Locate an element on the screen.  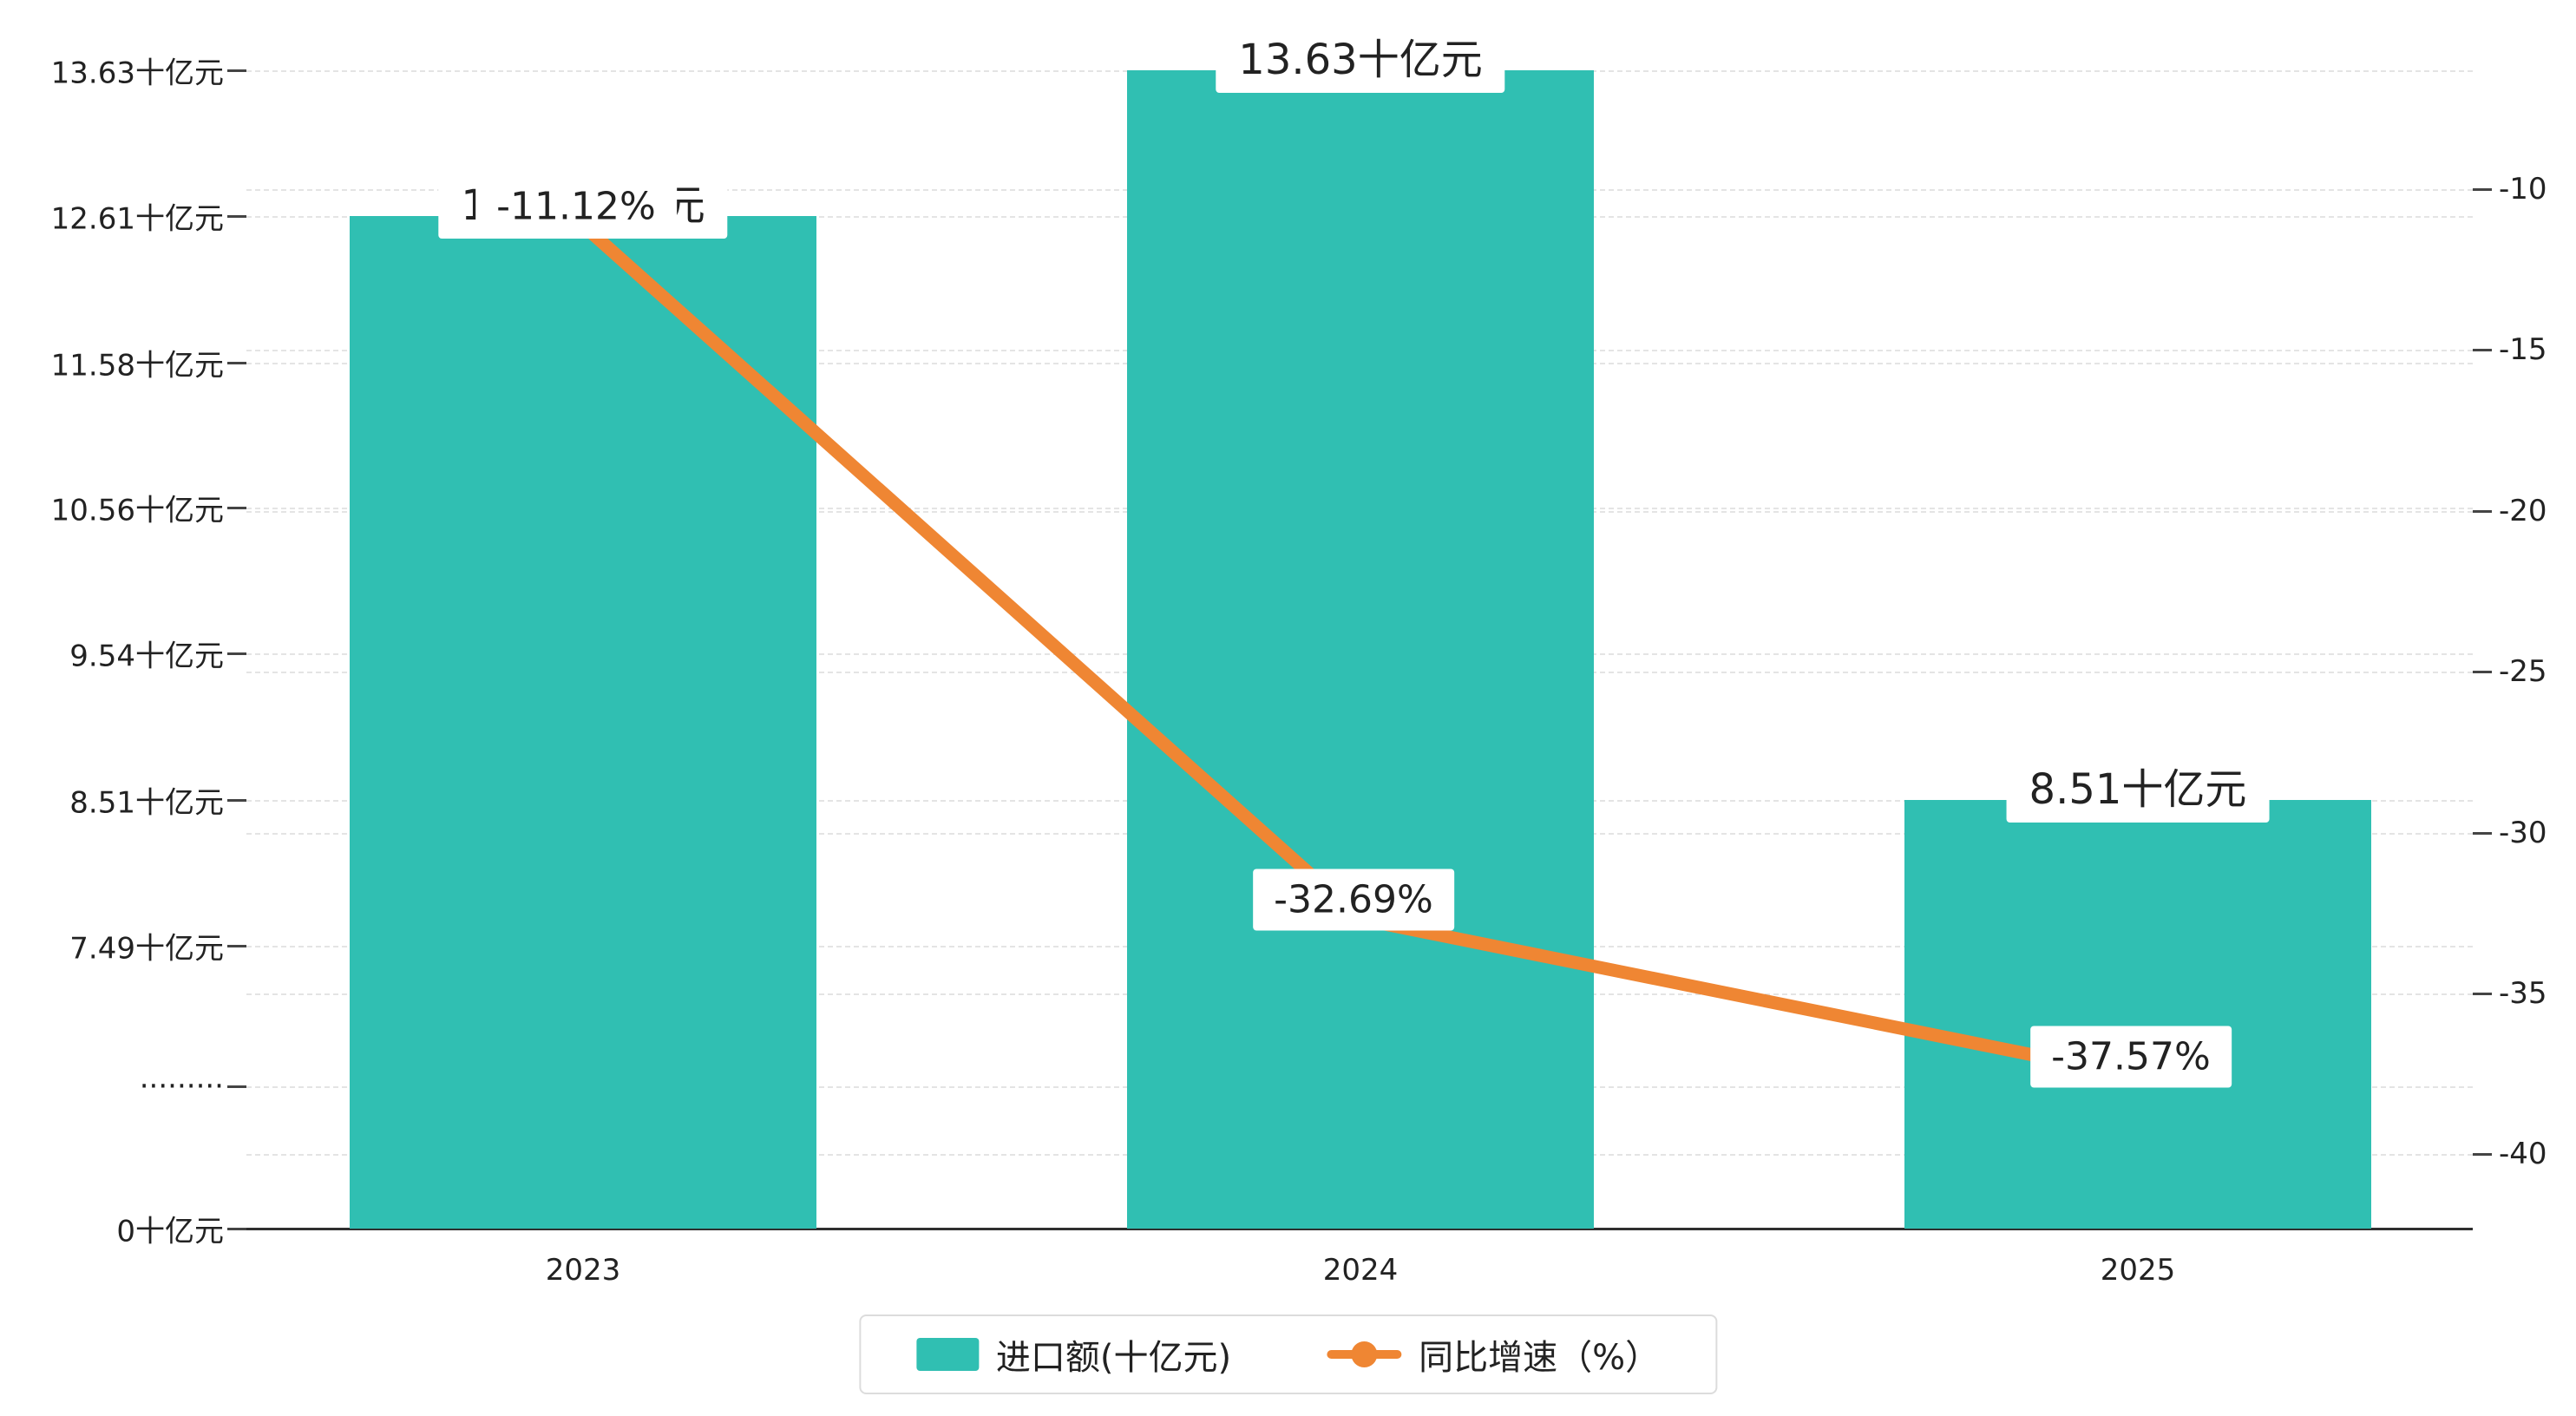
left-axis-tick-label: 8.51十亿元 is located at coordinates (146, 803).